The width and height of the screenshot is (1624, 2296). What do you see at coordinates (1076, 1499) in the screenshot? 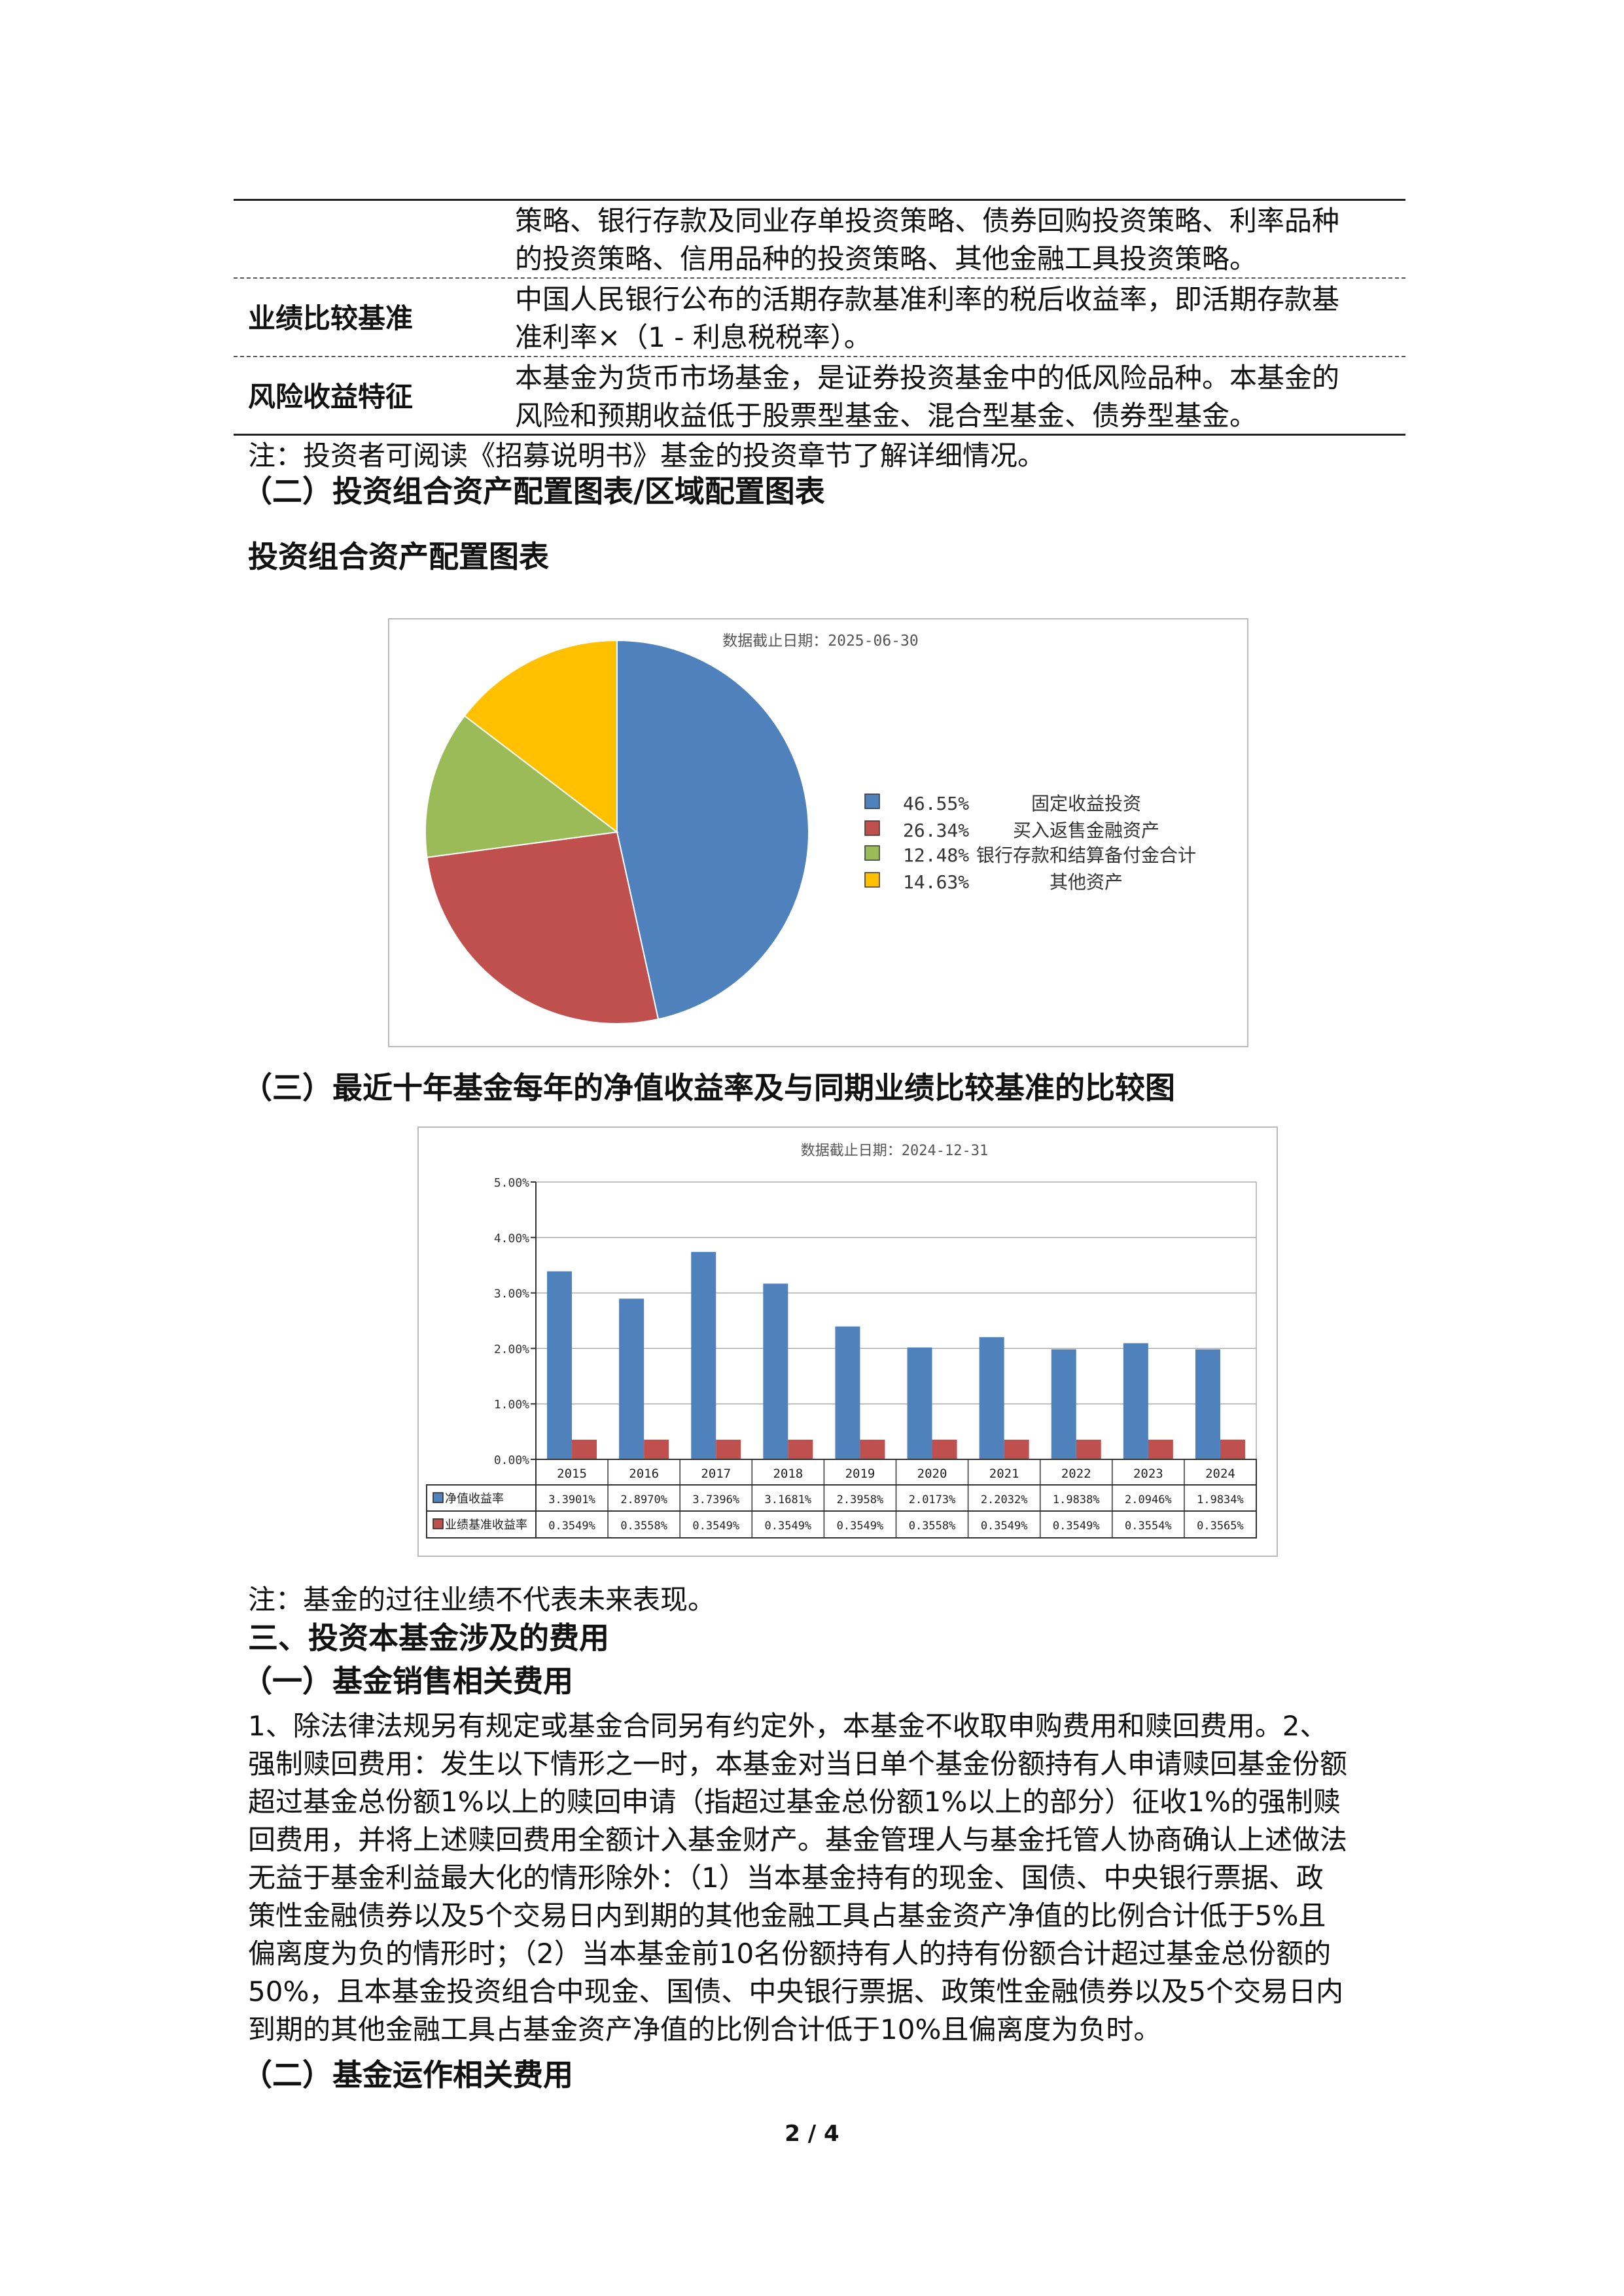
I see `table-value: 1.9838%` at bounding box center [1076, 1499].